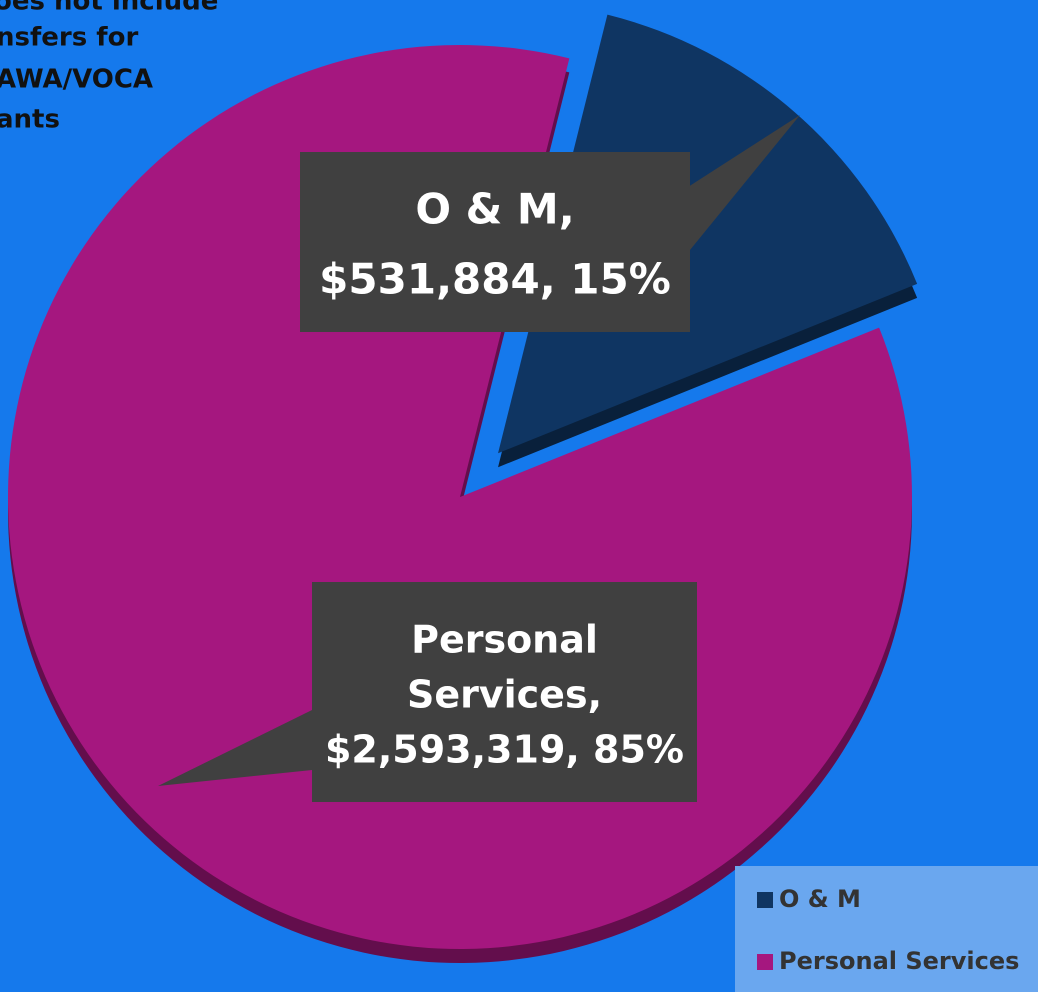  What do you see at coordinates (109, 8) in the screenshot?
I see `annotation-line: oes not include` at bounding box center [109, 8].